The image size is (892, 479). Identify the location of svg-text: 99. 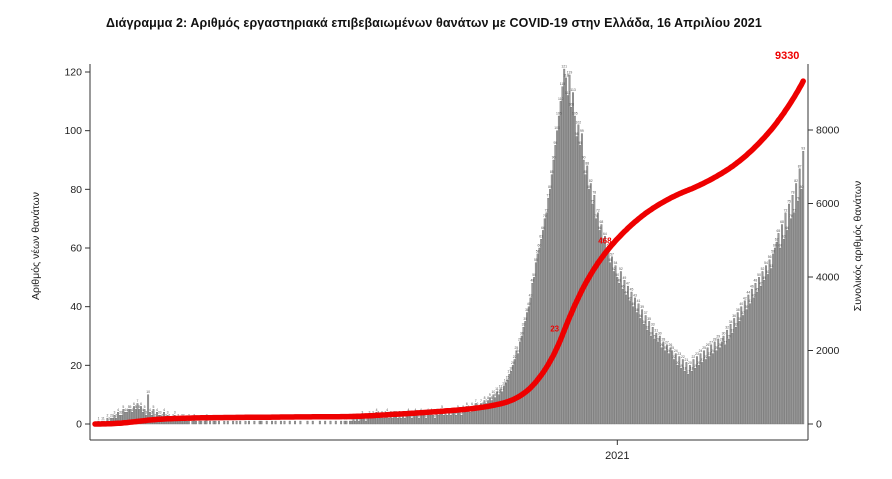
(582, 131).